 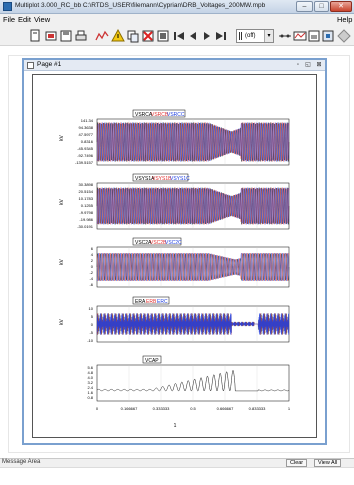 I want to click on image-icon, so click(x=163, y=36).